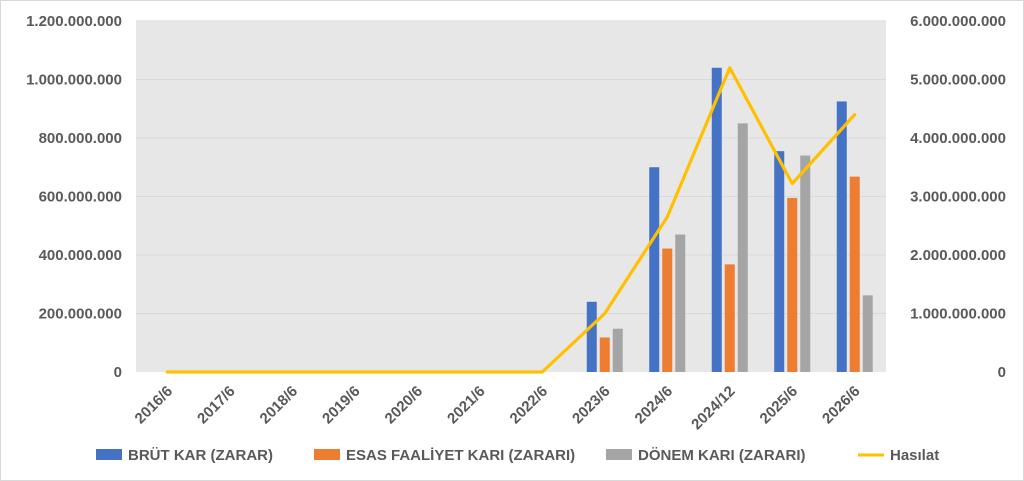 The image size is (1024, 481). I want to click on x-tick-label: 2019/6, so click(341, 405).